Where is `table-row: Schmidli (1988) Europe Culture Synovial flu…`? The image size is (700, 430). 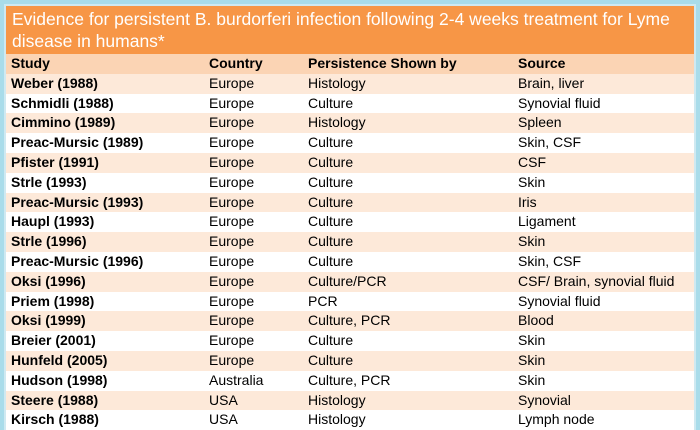 table-row: Schmidli (1988) Europe Culture Synovial flu… is located at coordinates (350, 103).